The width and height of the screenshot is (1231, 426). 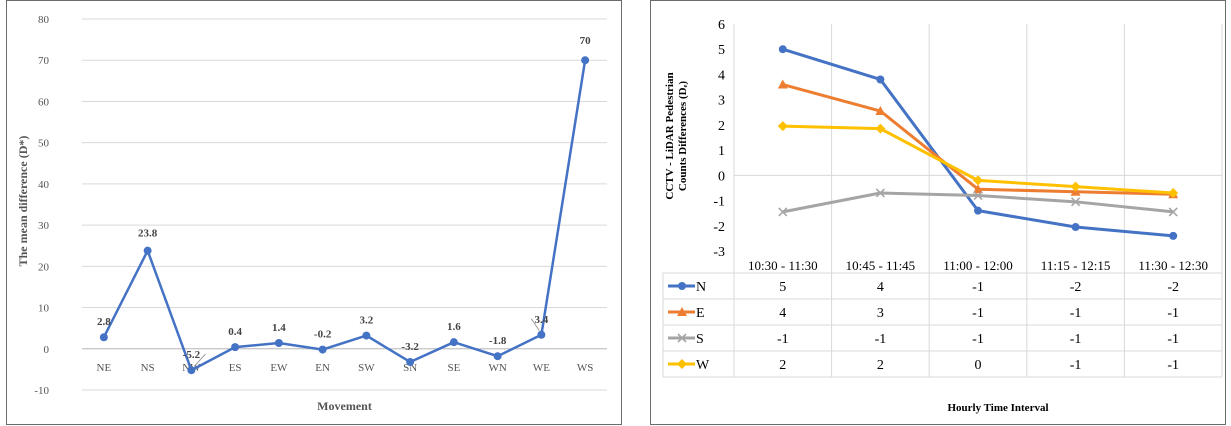 I want to click on data-label: -1.8, so click(x=498, y=341).